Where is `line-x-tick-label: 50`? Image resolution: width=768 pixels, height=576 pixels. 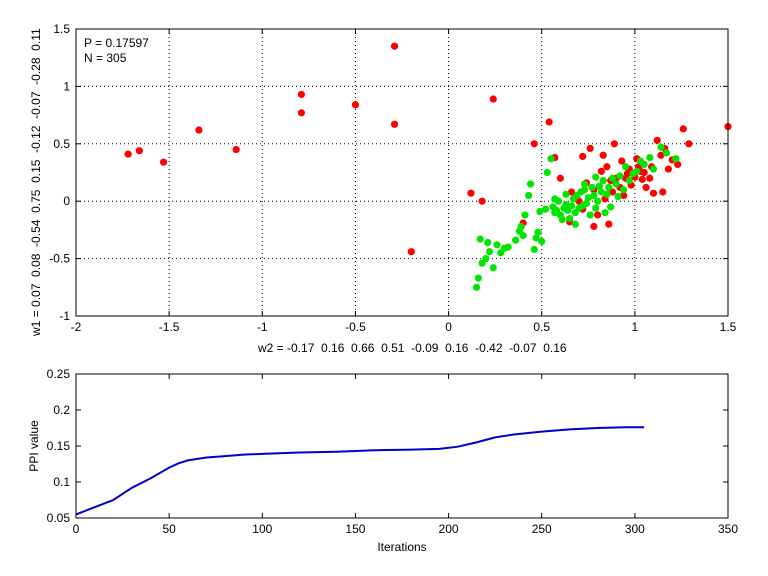 line-x-tick-label: 50 is located at coordinates (169, 529).